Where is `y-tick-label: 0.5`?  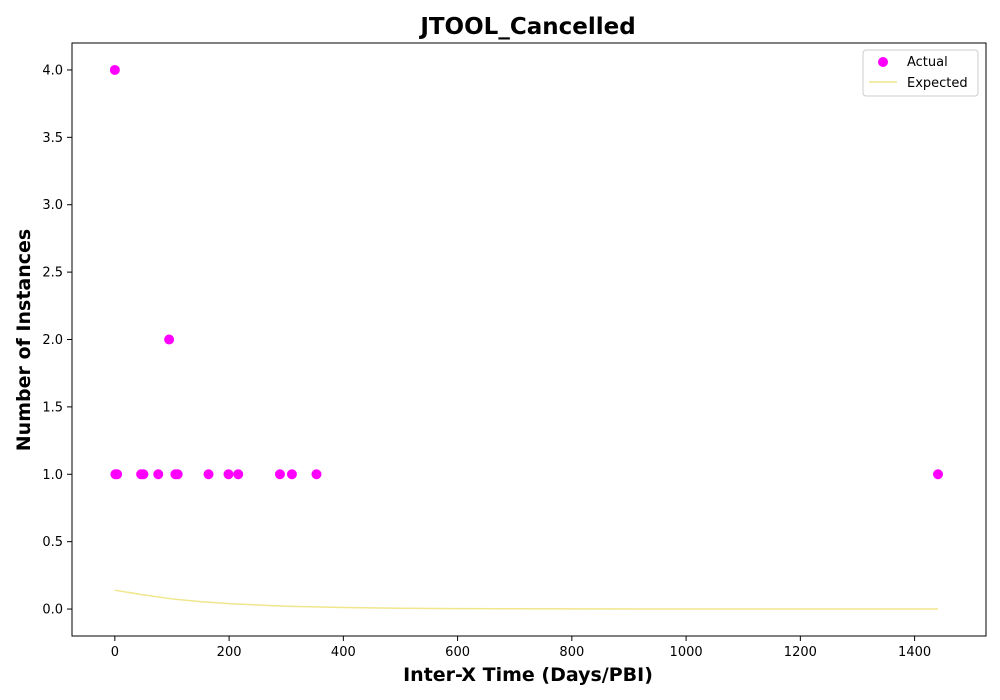 y-tick-label: 0.5 is located at coordinates (52, 542).